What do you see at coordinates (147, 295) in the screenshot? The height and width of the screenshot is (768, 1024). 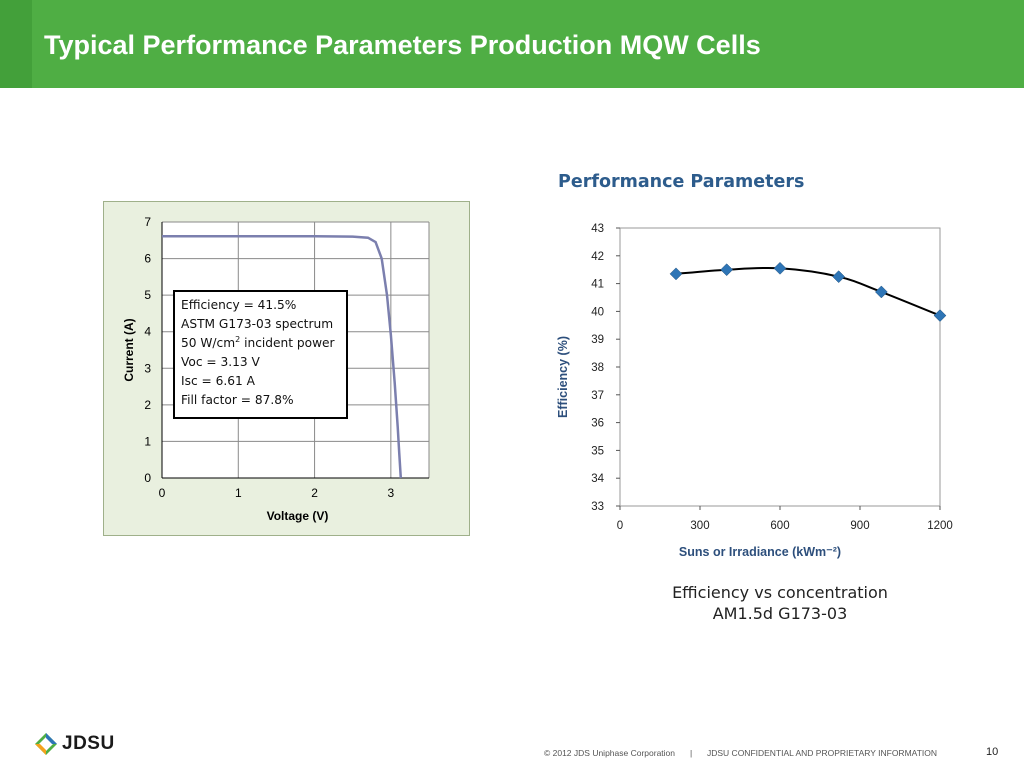 I see `iv-y-tick-label: 5` at bounding box center [147, 295].